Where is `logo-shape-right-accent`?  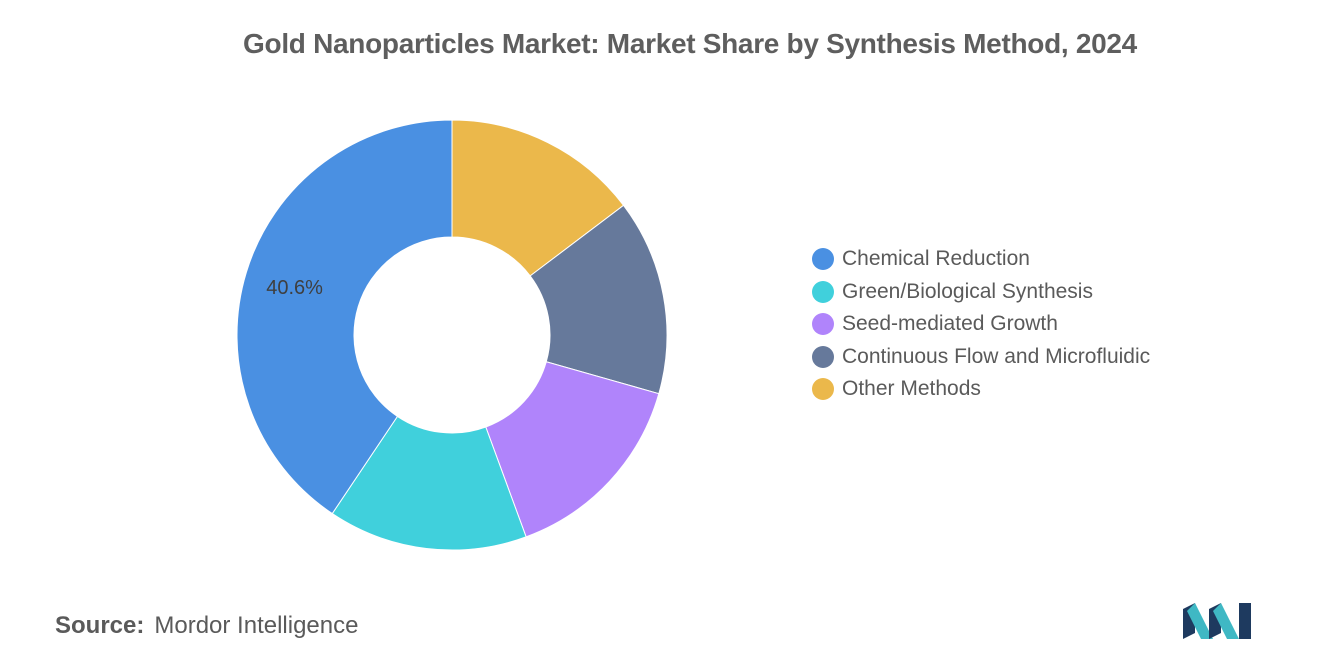 logo-shape-right-accent is located at coordinates (1226, 621).